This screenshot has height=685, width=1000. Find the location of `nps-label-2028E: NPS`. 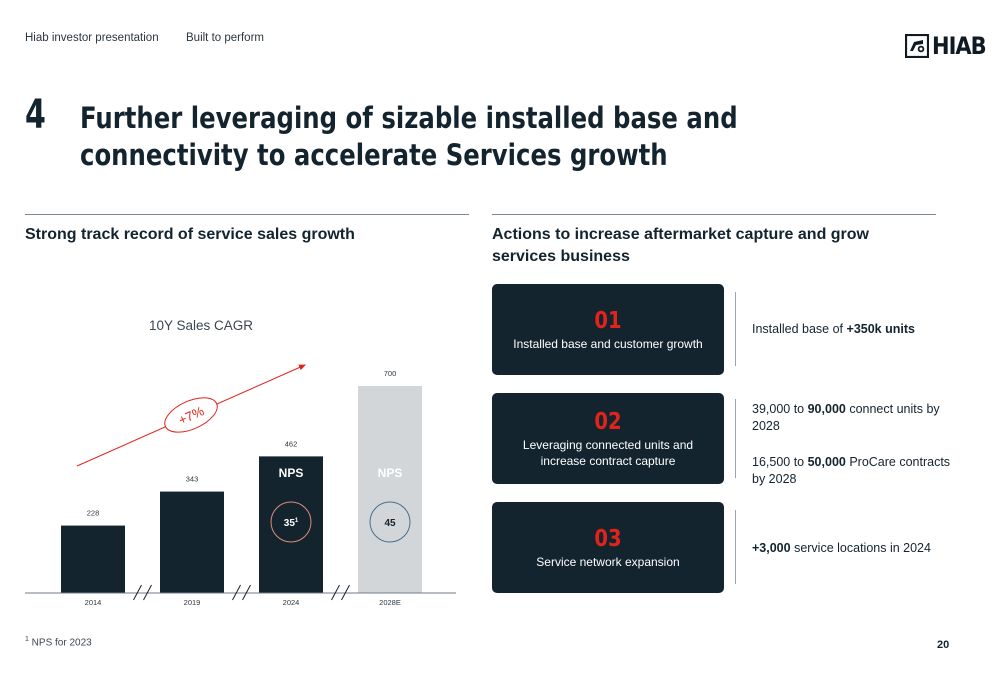

nps-label-2028E: NPS is located at coordinates (390, 473).